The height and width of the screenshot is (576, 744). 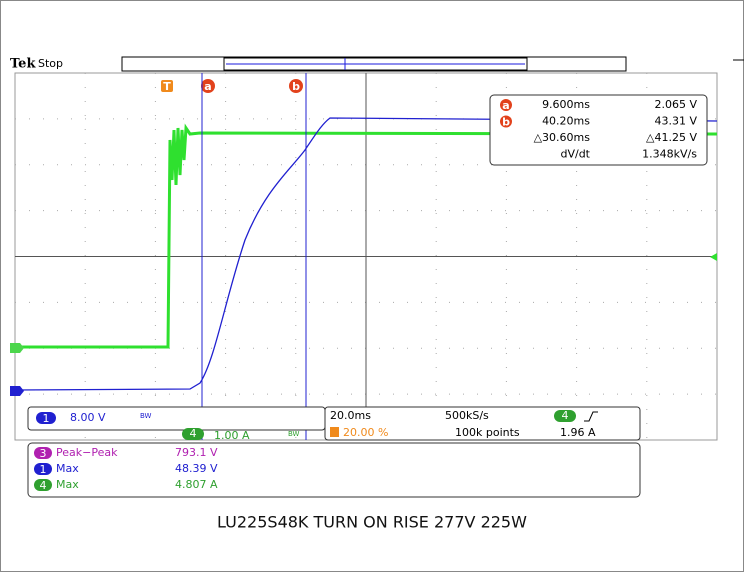 What do you see at coordinates (591, 416) in the screenshot?
I see `edge-icon` at bounding box center [591, 416].